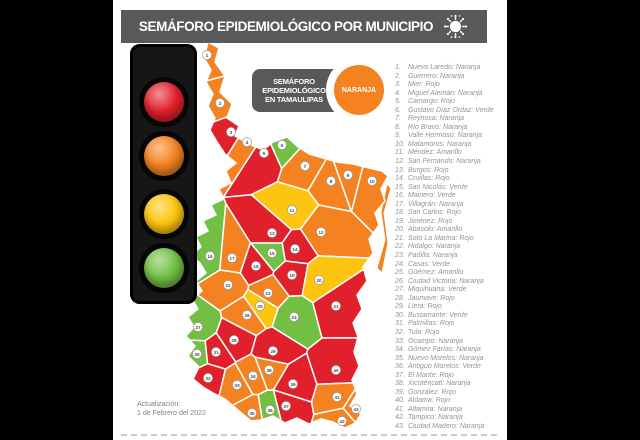 Image resolution: width=640 pixels, height=440 pixels. I want to click on svg-text: 42, so click(342, 422).